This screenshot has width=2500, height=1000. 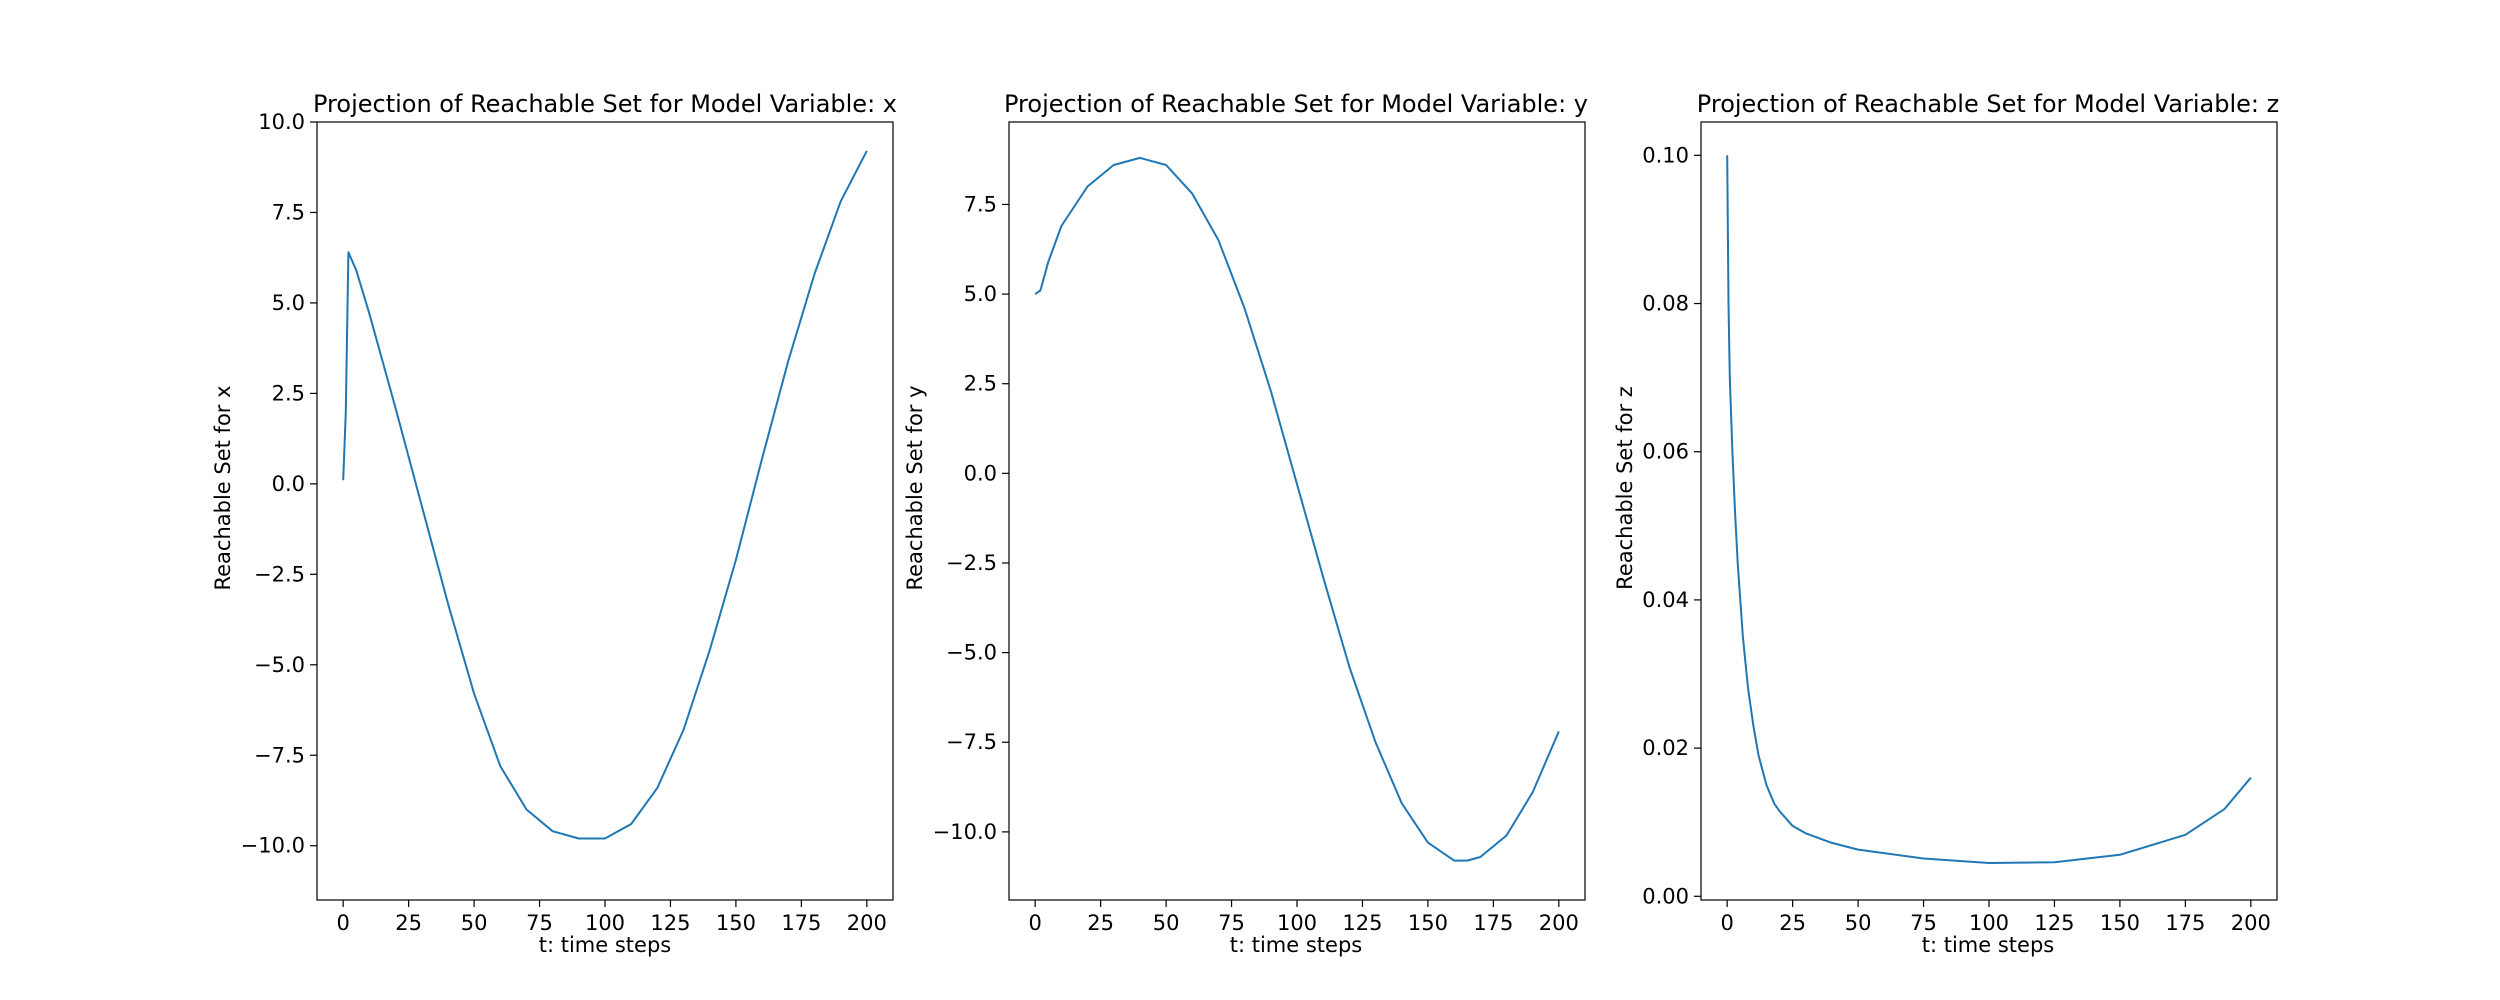 What do you see at coordinates (1665, 155) in the screenshot?
I see `y-tick-label: 0.10` at bounding box center [1665, 155].